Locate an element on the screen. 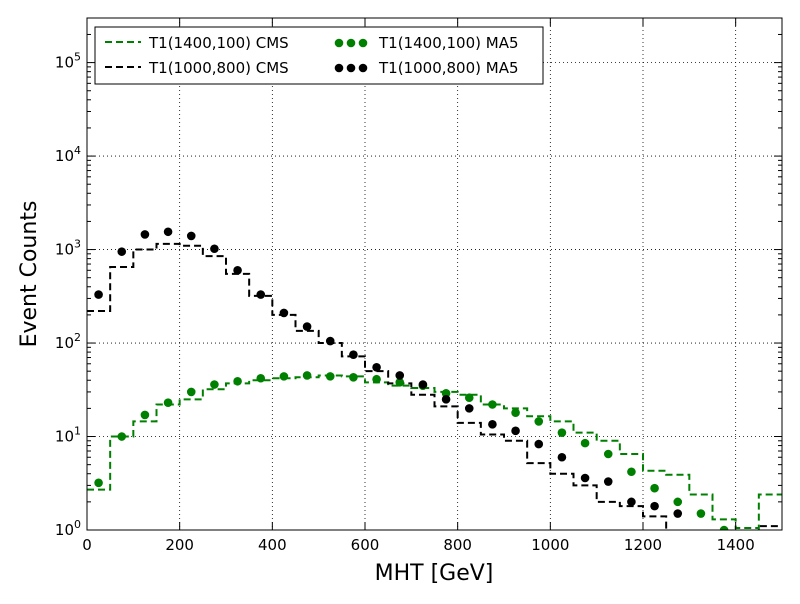  y-tick-label: 10⁰ is located at coordinates (68, 528).